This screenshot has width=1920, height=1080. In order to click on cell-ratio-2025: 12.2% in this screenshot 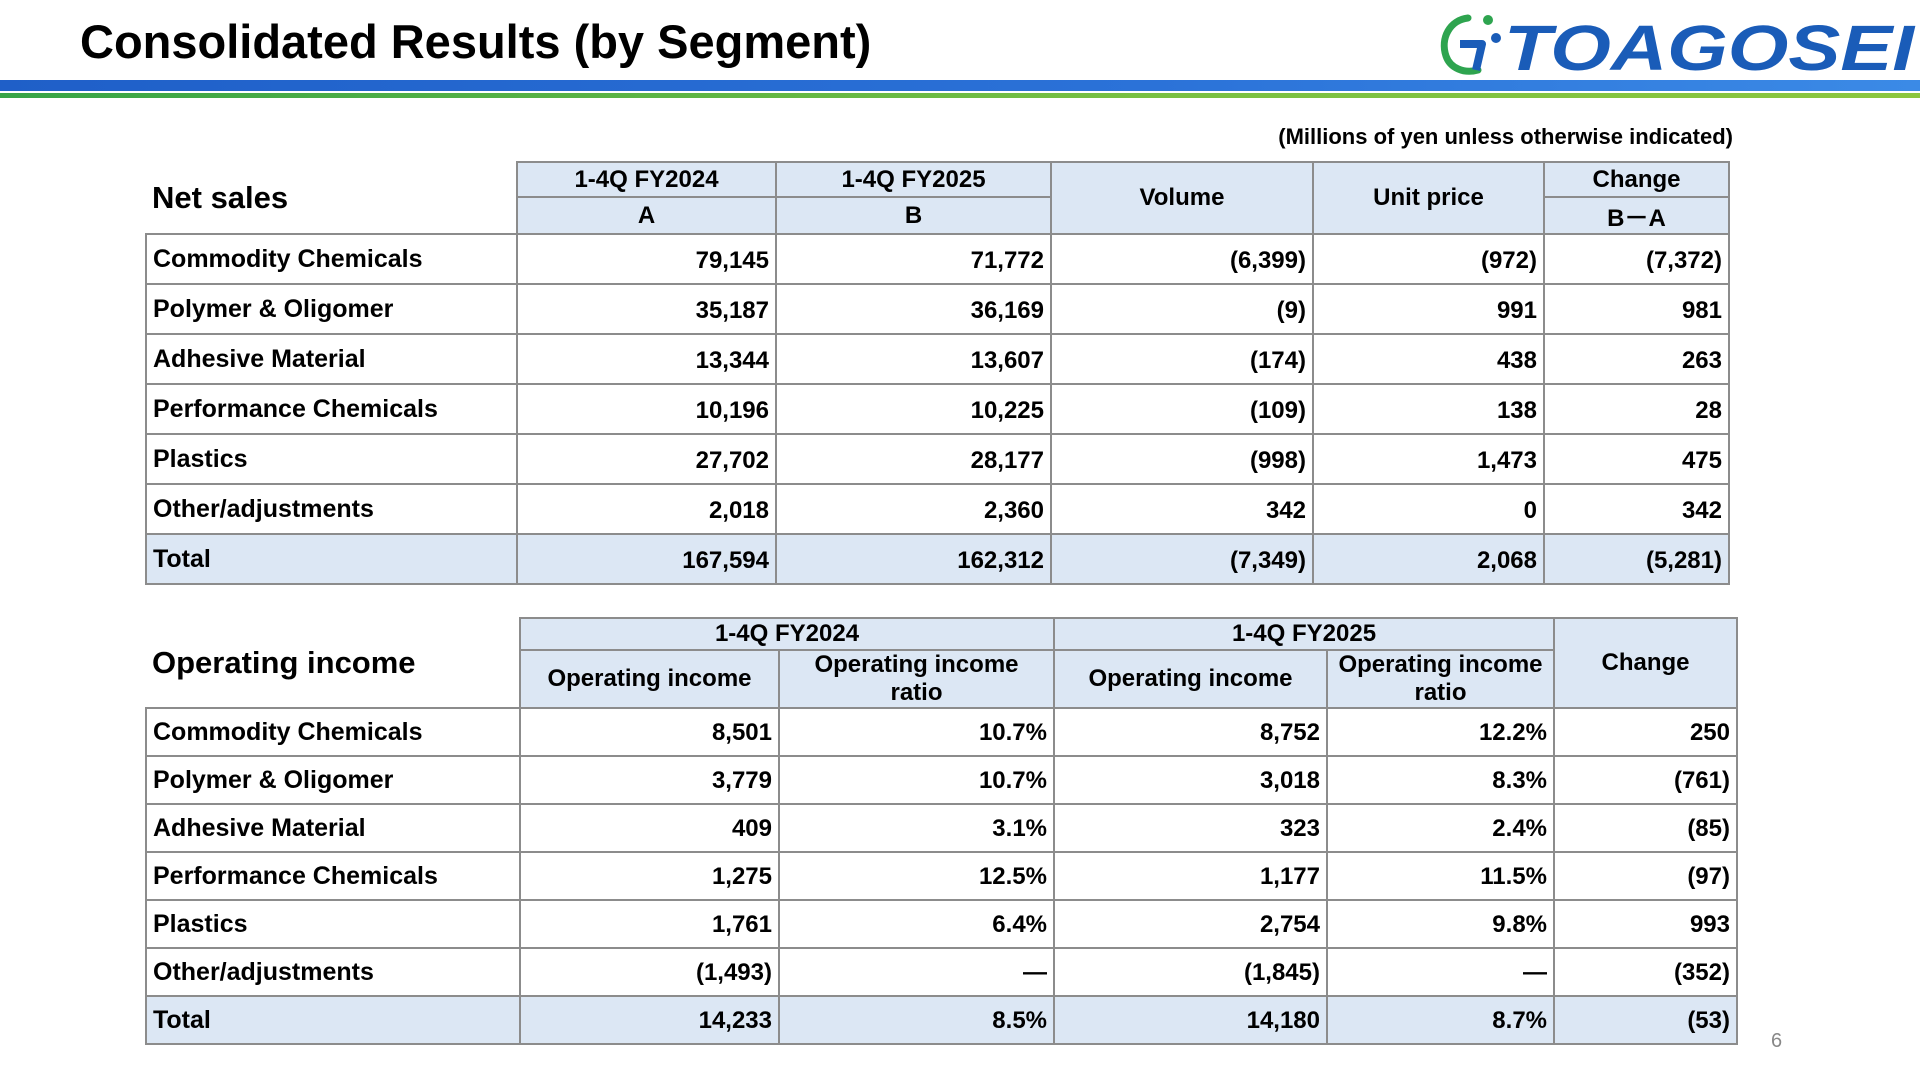, I will do `click(1440, 732)`.